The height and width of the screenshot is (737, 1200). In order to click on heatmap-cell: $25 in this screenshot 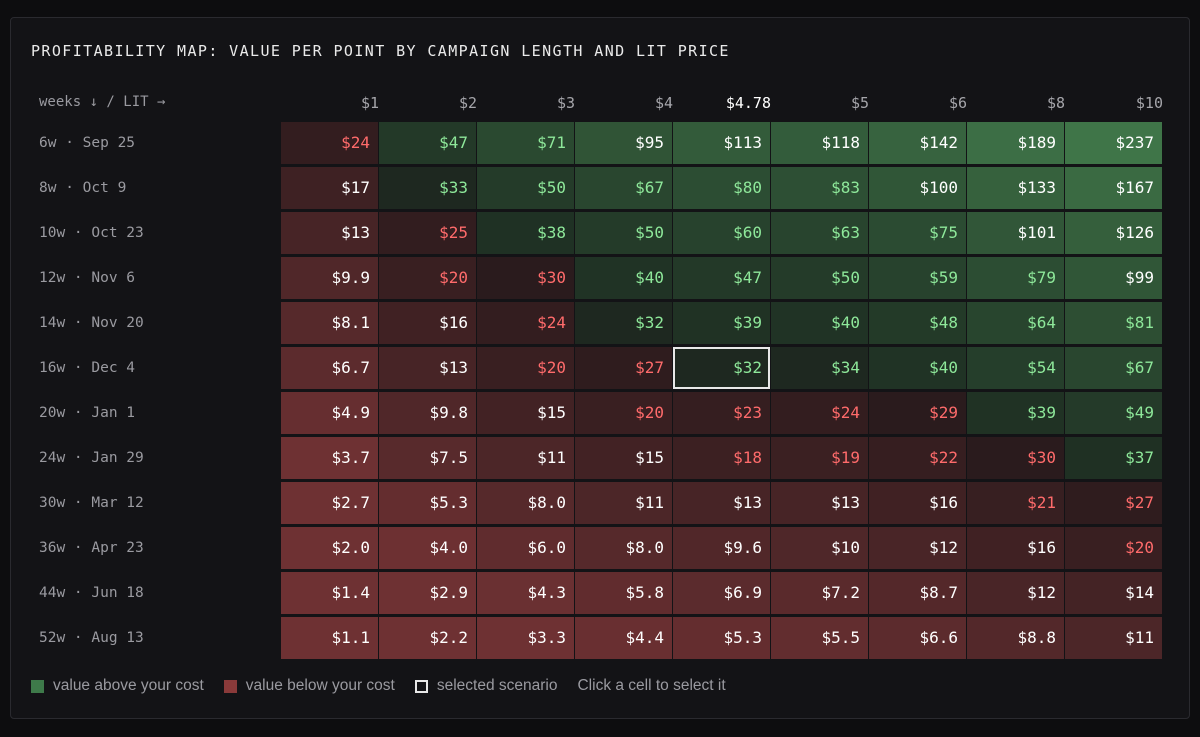, I will do `click(427, 233)`.